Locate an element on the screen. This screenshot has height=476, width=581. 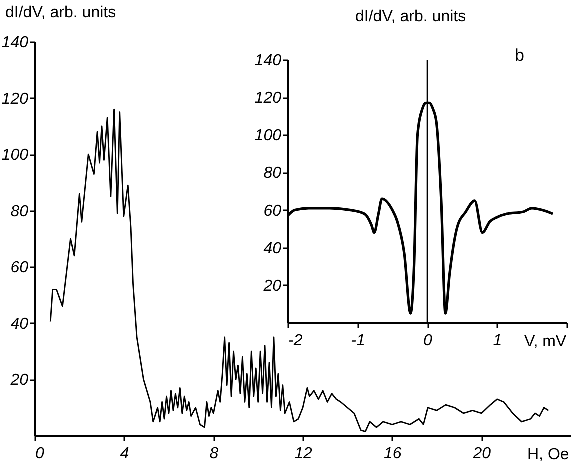
annotation: b is located at coordinates (519, 55).